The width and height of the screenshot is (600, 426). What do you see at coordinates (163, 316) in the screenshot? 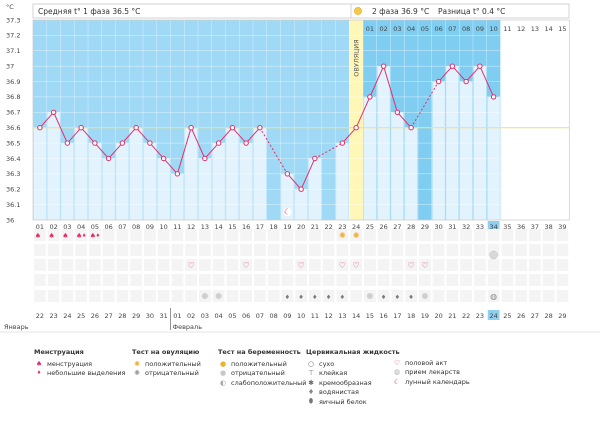
I see `calendar-date-label: 31` at bounding box center [163, 316].